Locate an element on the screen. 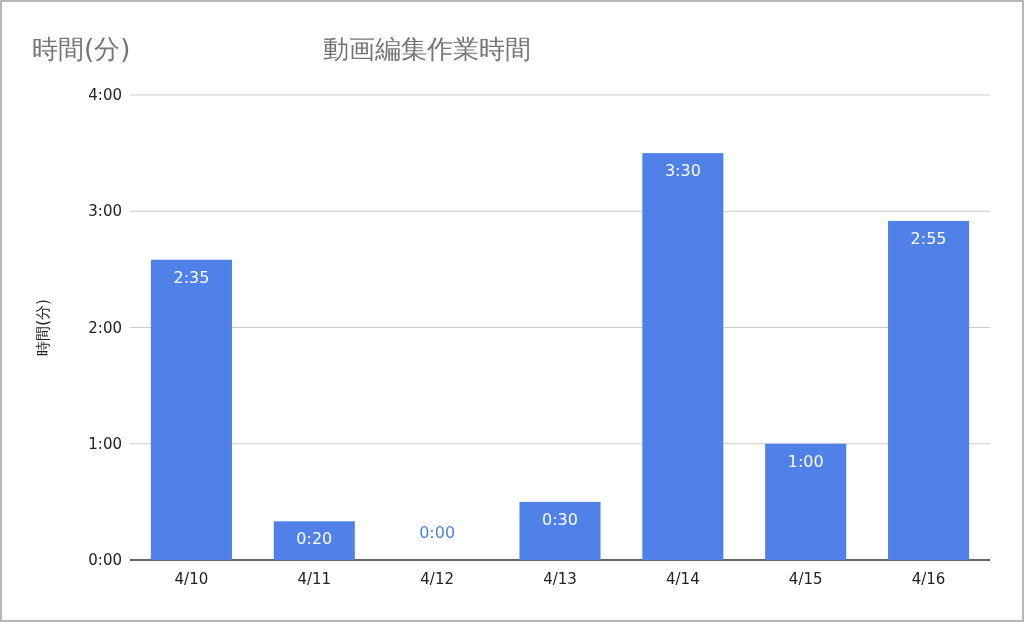 The width and height of the screenshot is (1024, 625). data-label: 2:35 is located at coordinates (191, 277).